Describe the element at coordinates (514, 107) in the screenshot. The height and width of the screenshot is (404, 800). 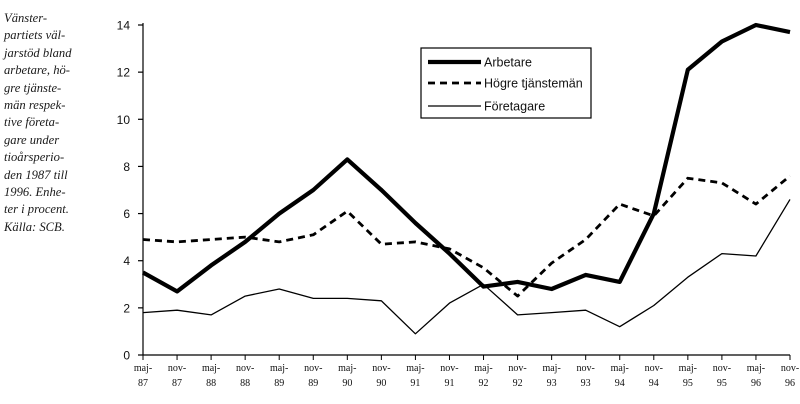
I see `legend-label: Företagare` at that location.